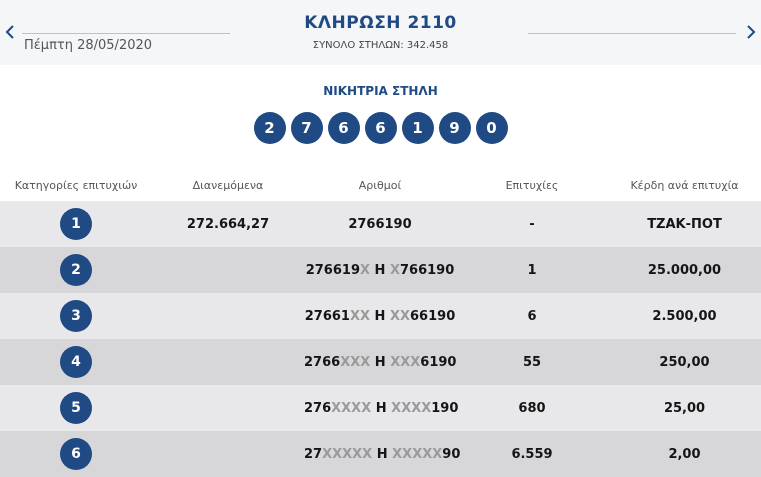  What do you see at coordinates (445, 408) in the screenshot?
I see `number-segment: 190` at bounding box center [445, 408].